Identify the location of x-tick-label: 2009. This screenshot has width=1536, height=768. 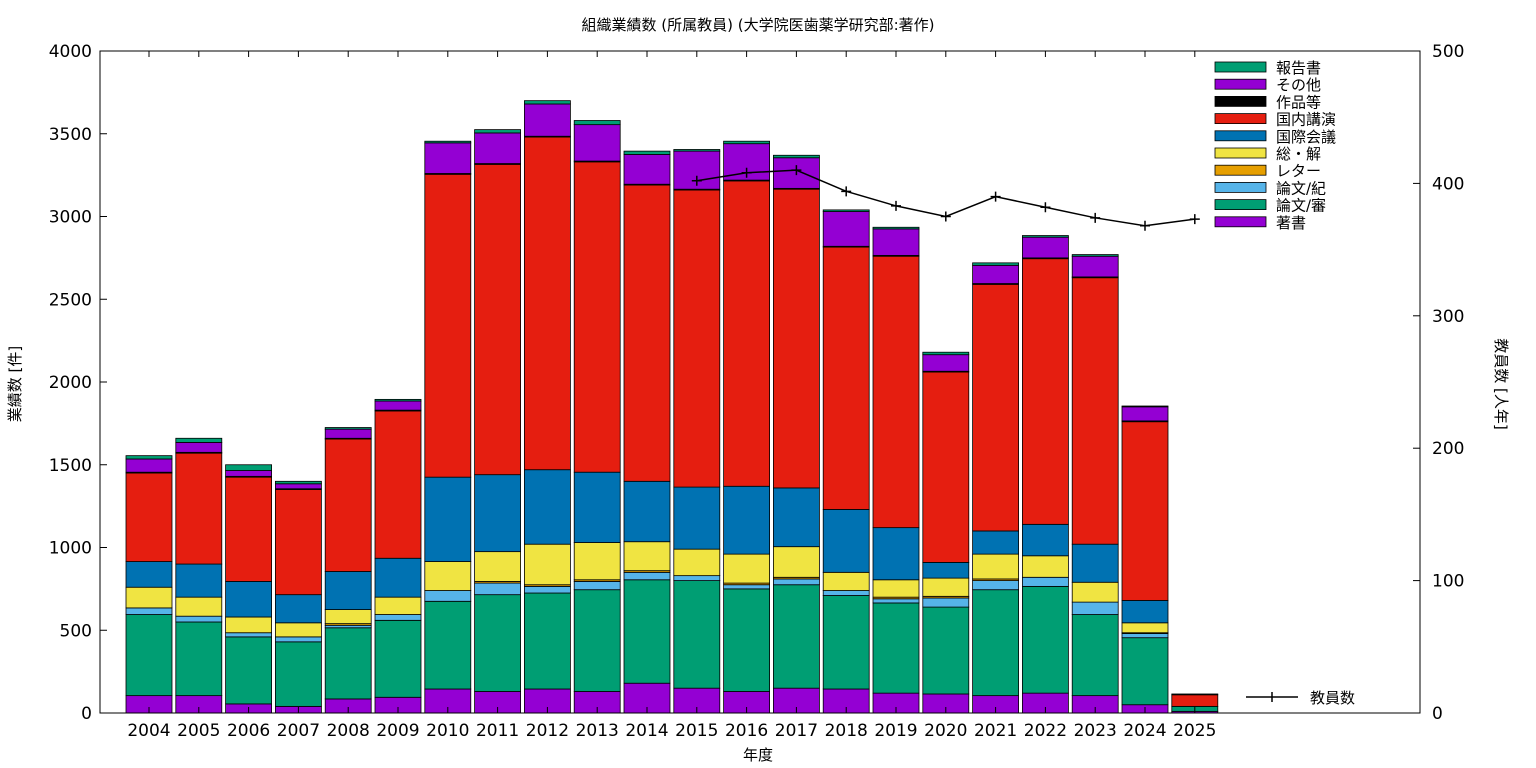
(397, 731).